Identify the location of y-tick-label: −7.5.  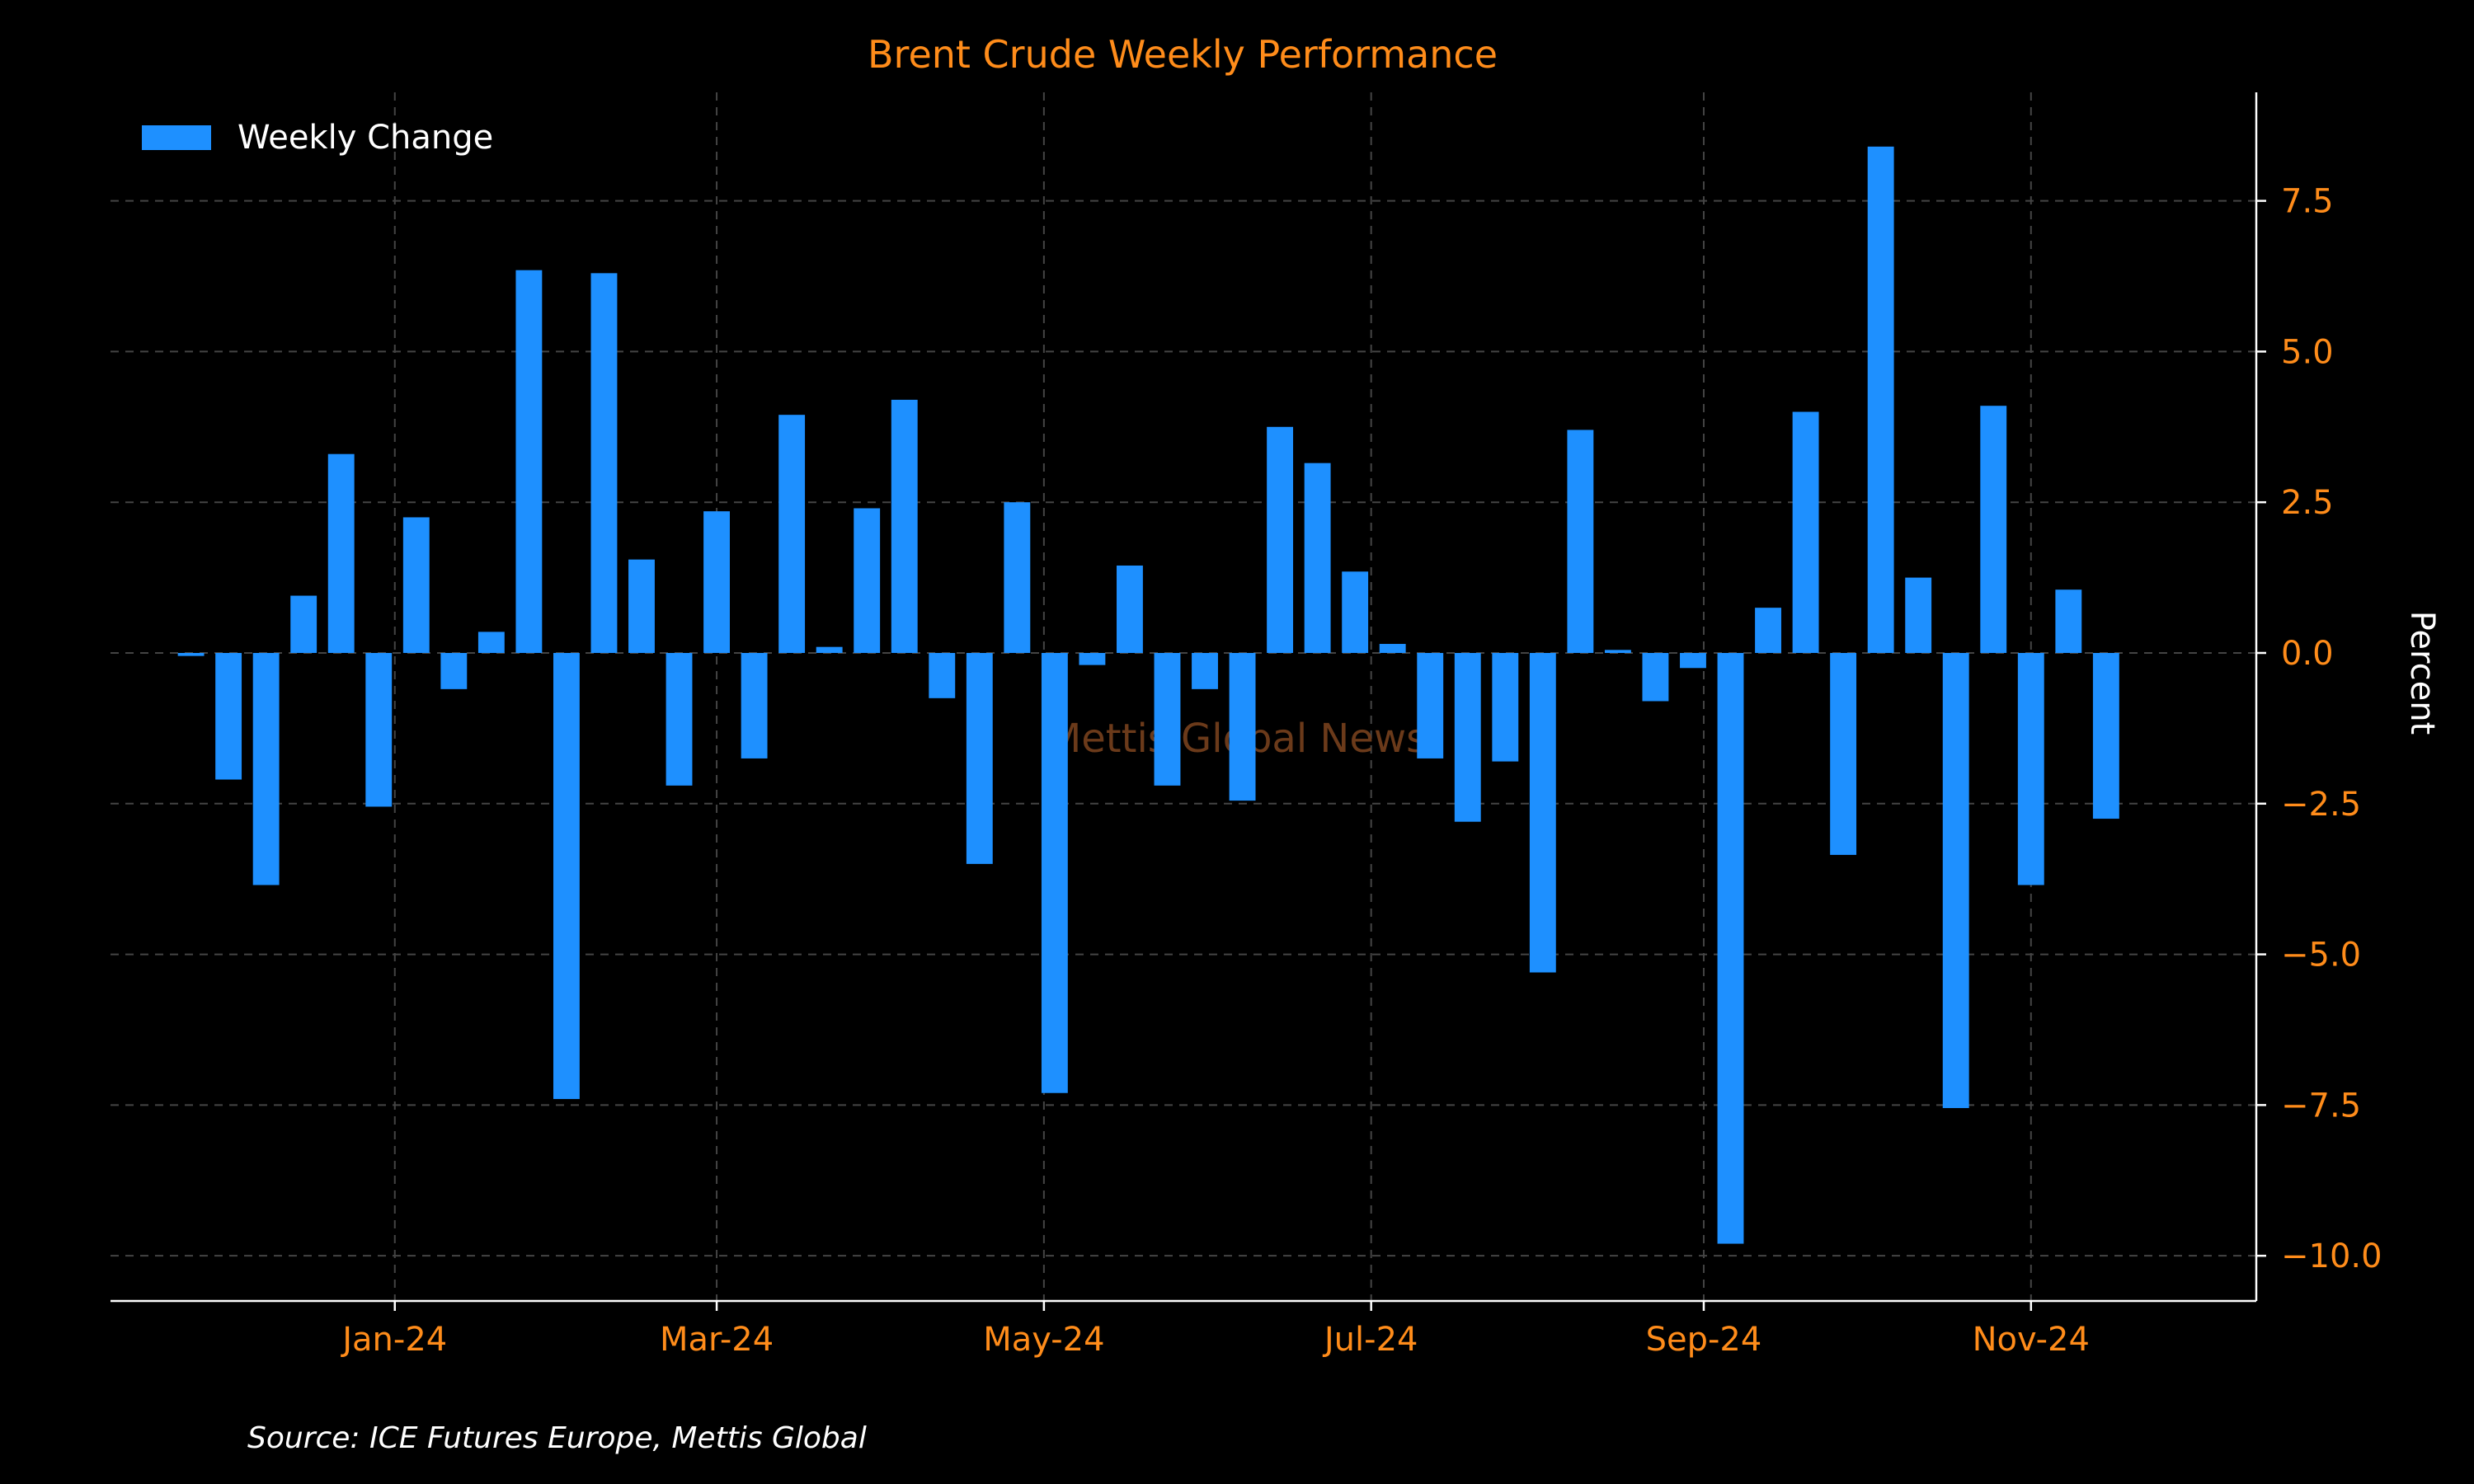
(2321, 1106).